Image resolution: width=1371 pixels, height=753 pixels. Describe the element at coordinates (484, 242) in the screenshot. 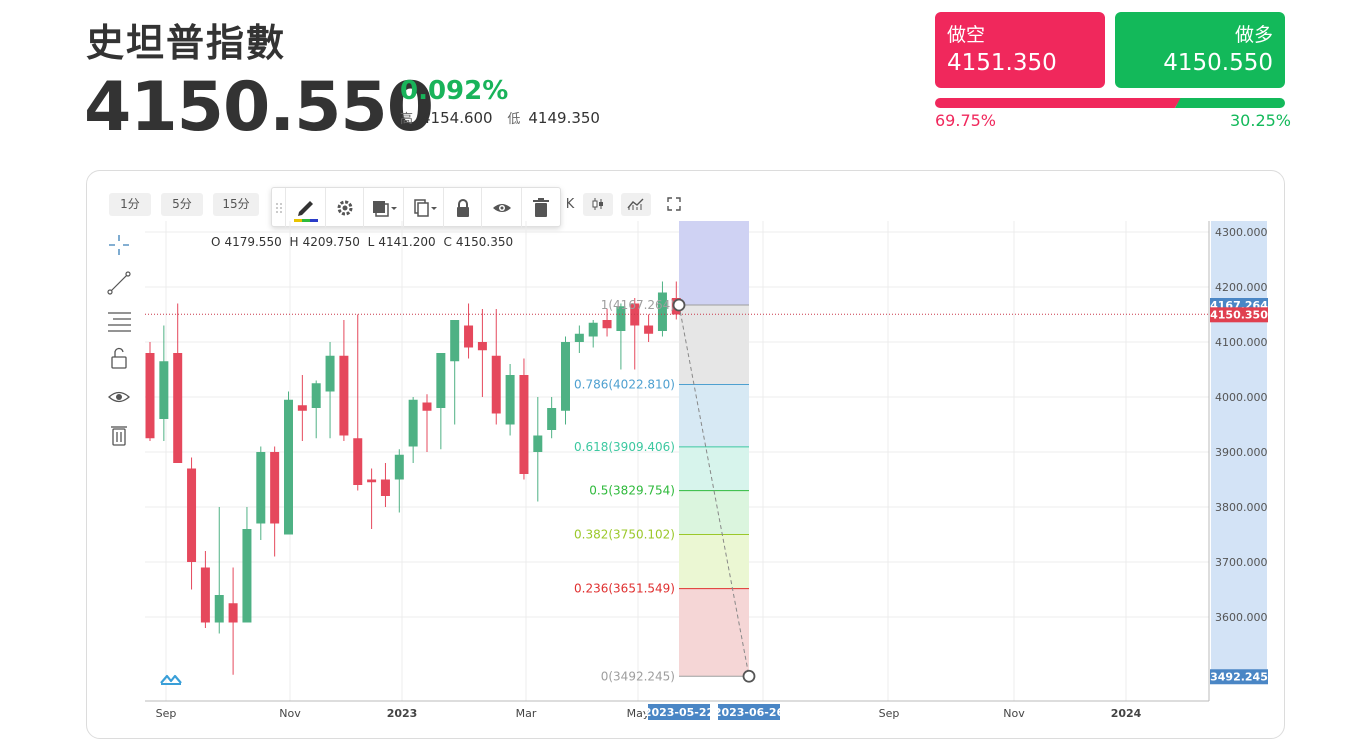

I see `close-value: 4150.350` at that location.